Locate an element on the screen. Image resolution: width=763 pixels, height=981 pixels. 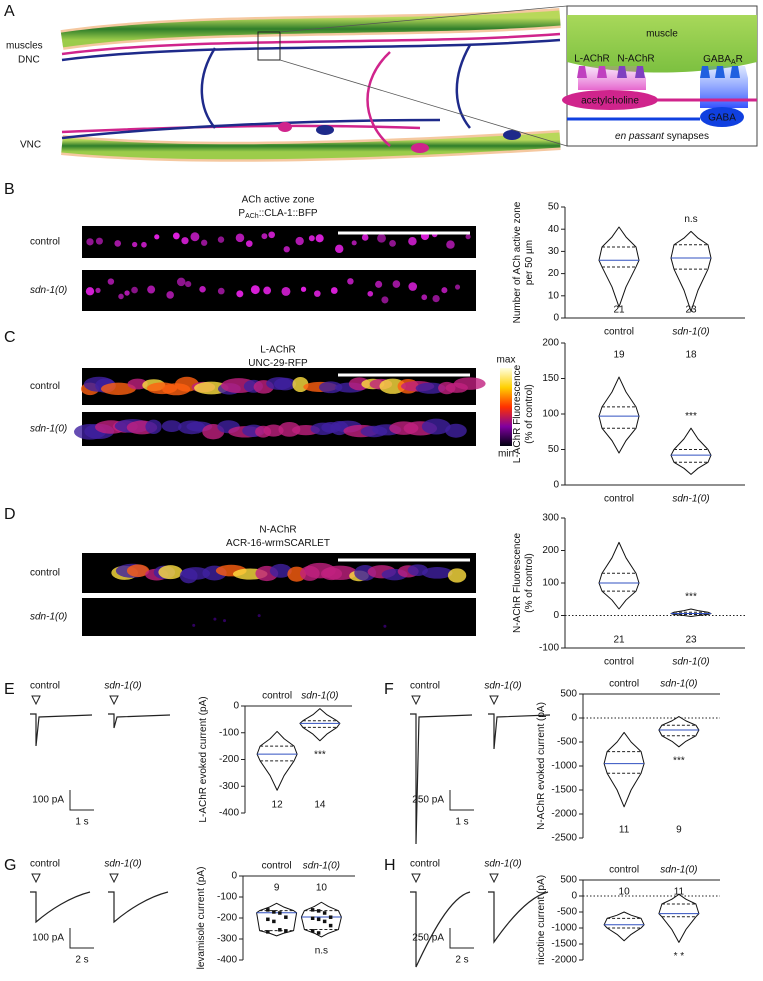
inset-label: L-AChR is located at coordinates (592, 59).